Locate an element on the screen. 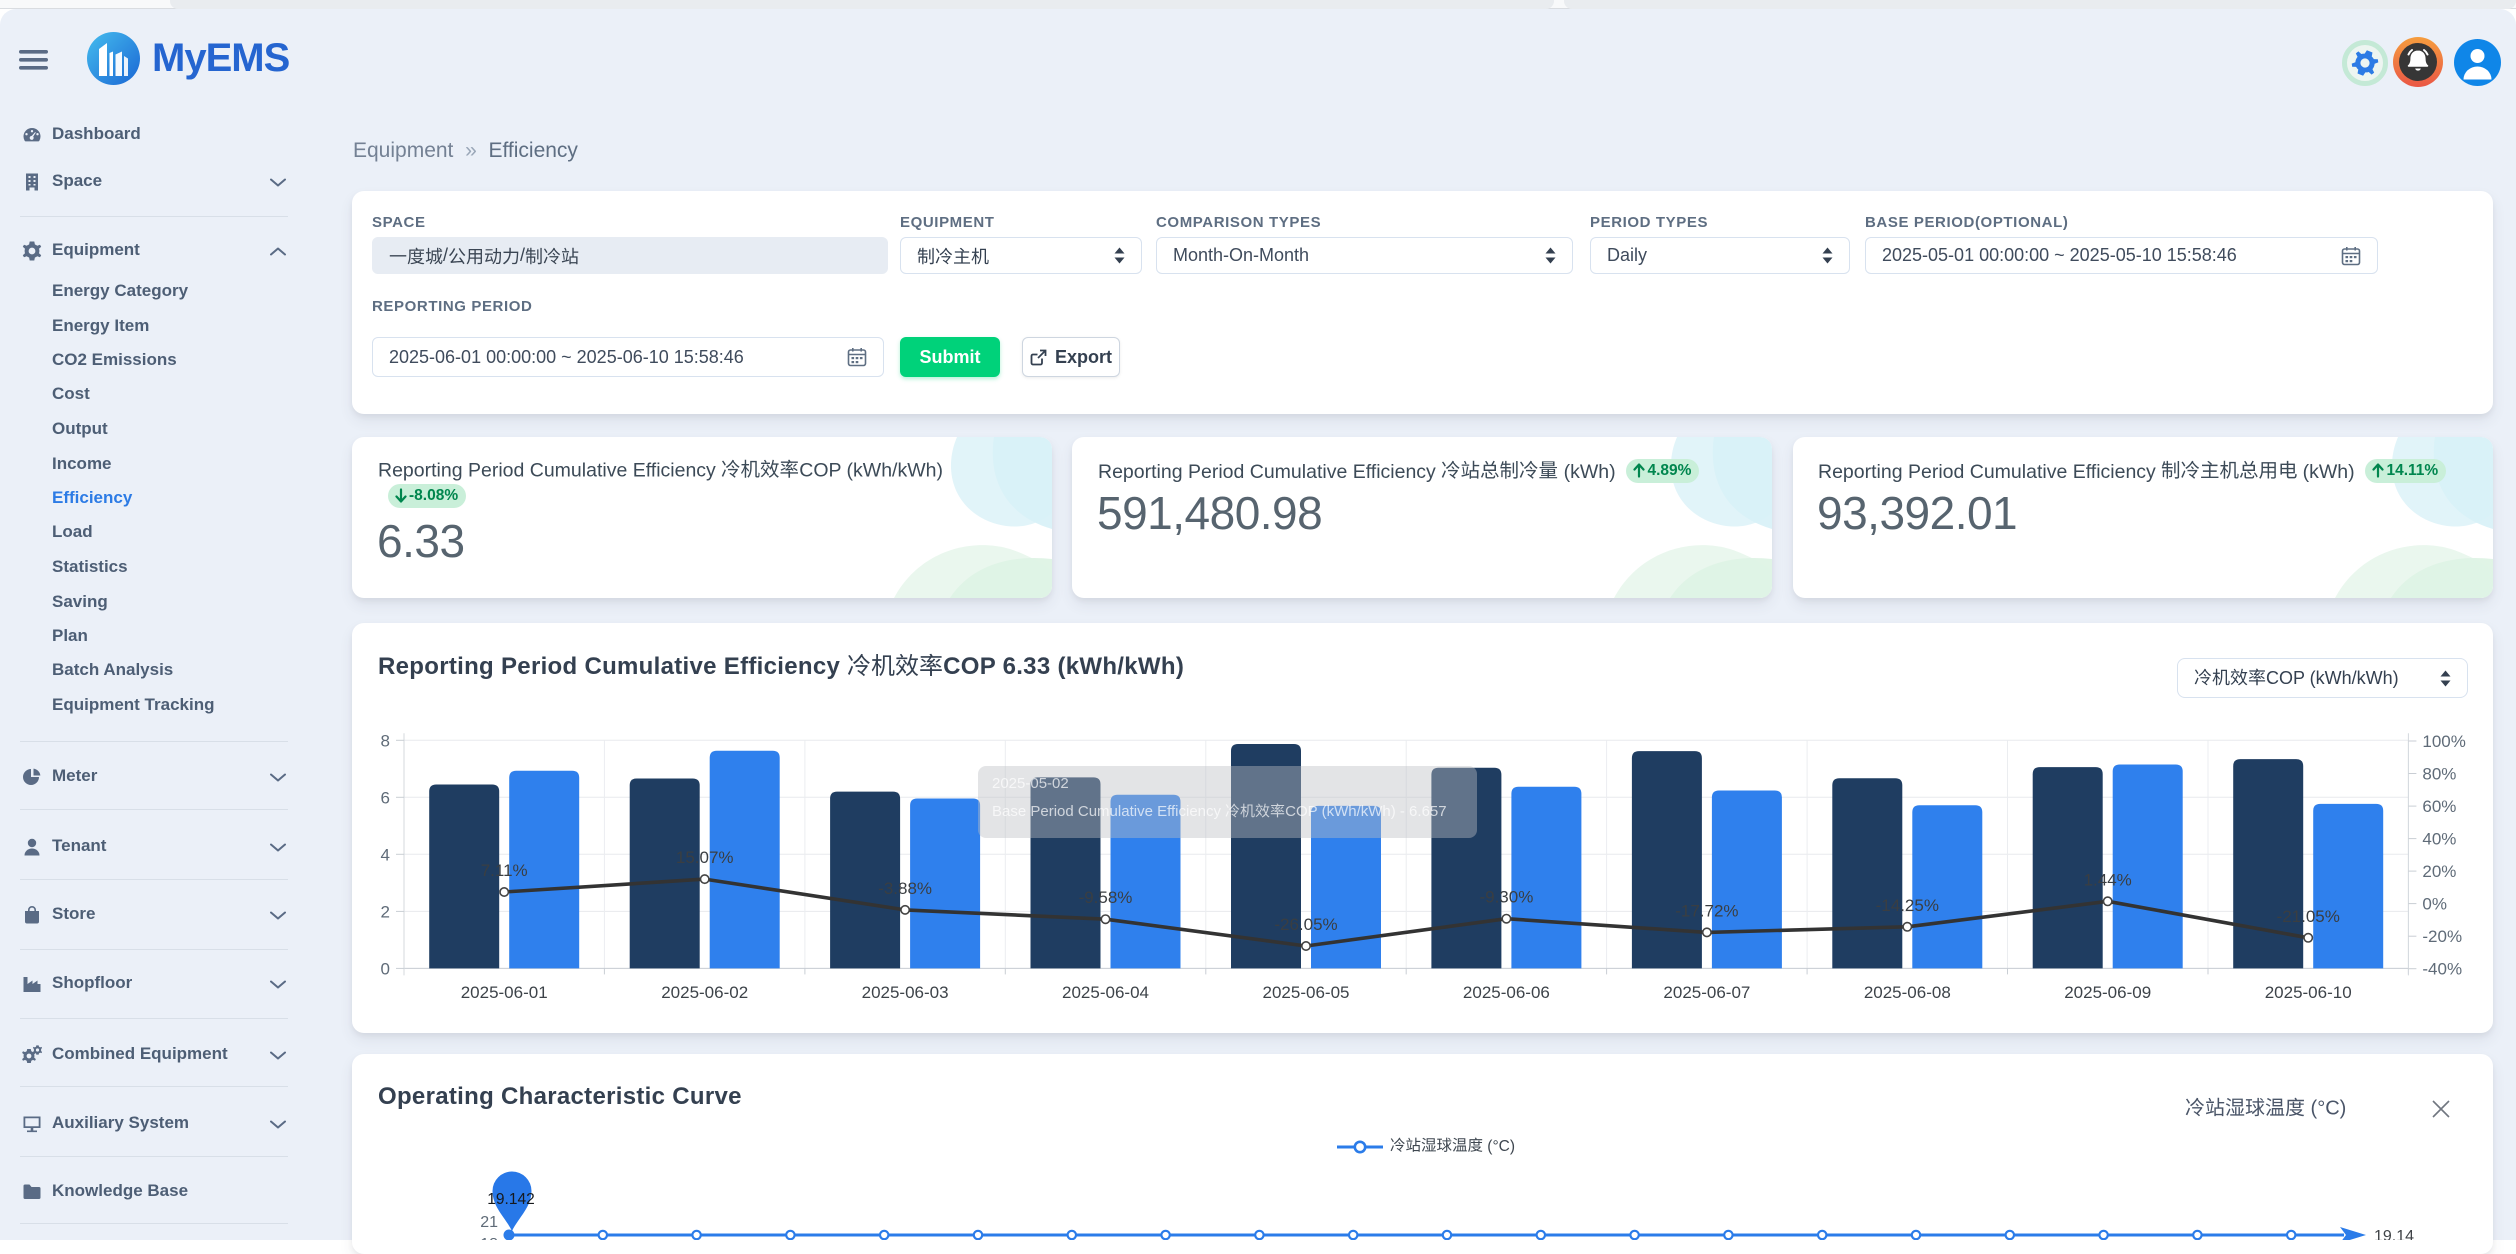 Image resolution: width=2516 pixels, height=1254 pixels. svg-text: -3.88% is located at coordinates (905, 888).